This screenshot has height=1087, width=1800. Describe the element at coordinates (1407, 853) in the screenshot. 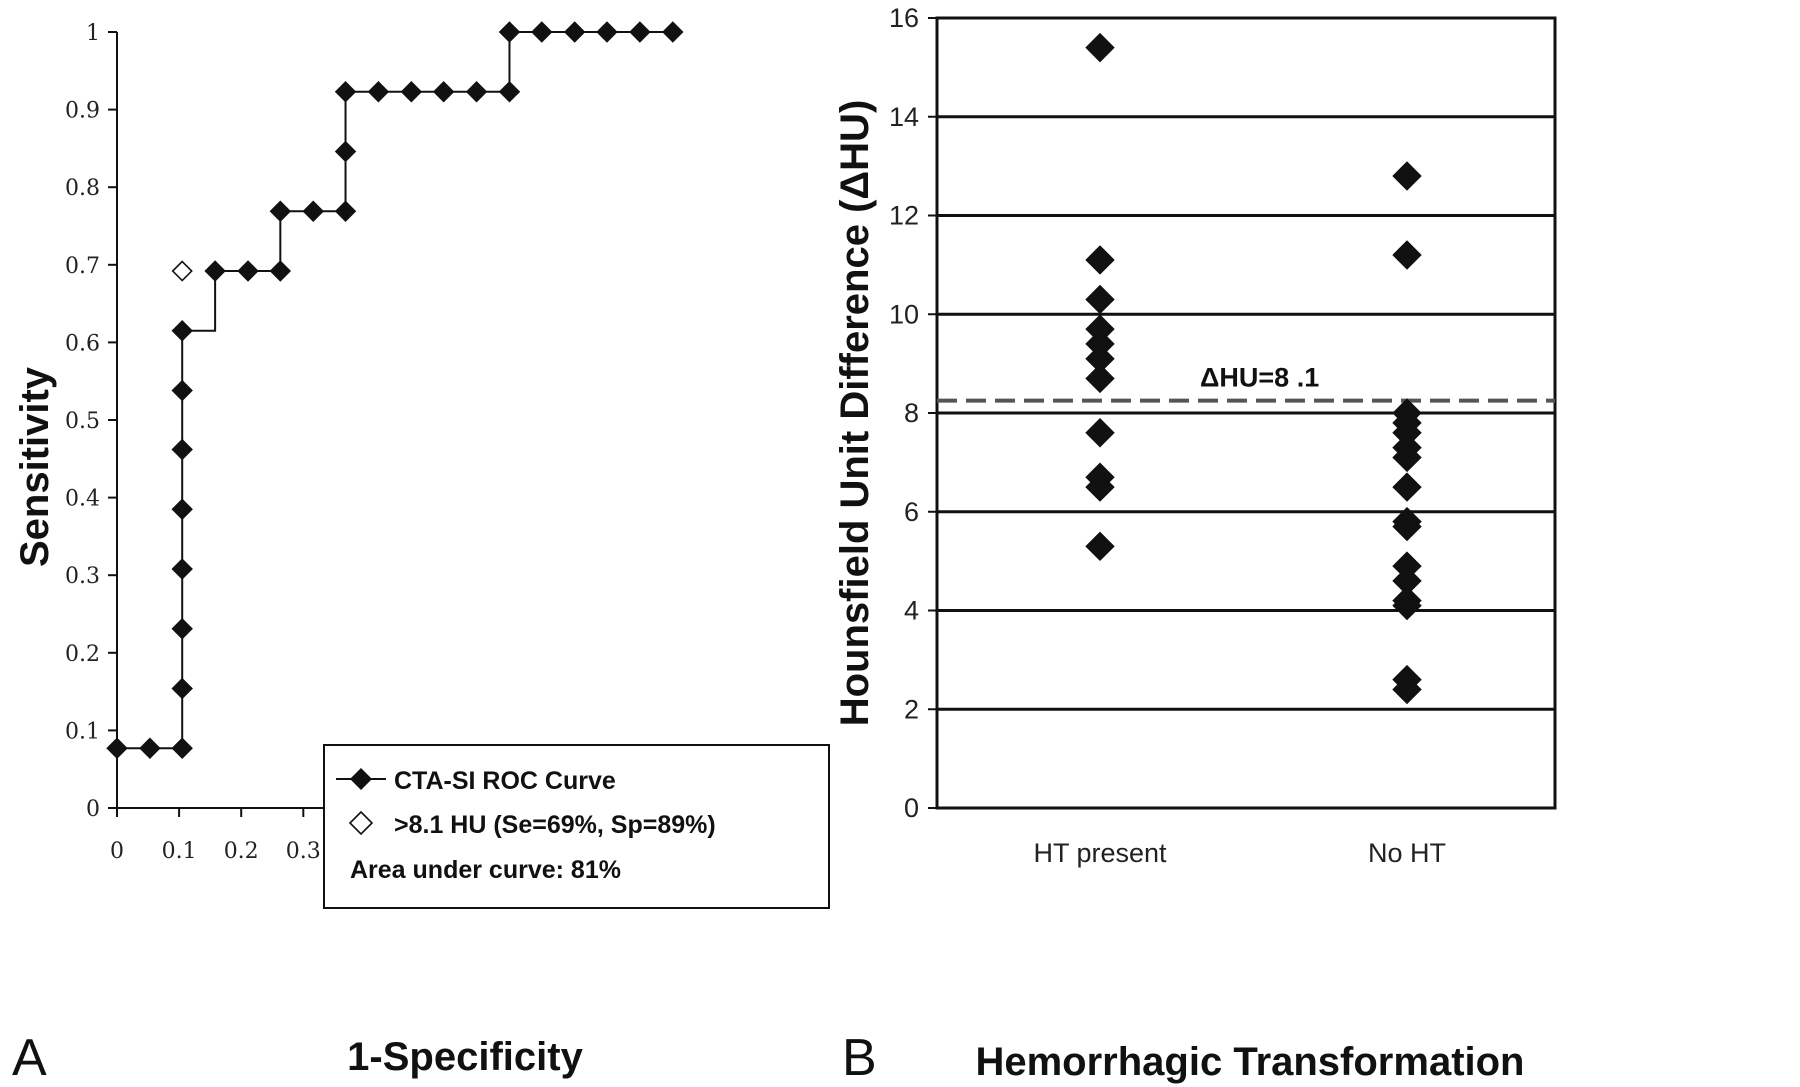

I see `scatter-category-label: No HT` at that location.